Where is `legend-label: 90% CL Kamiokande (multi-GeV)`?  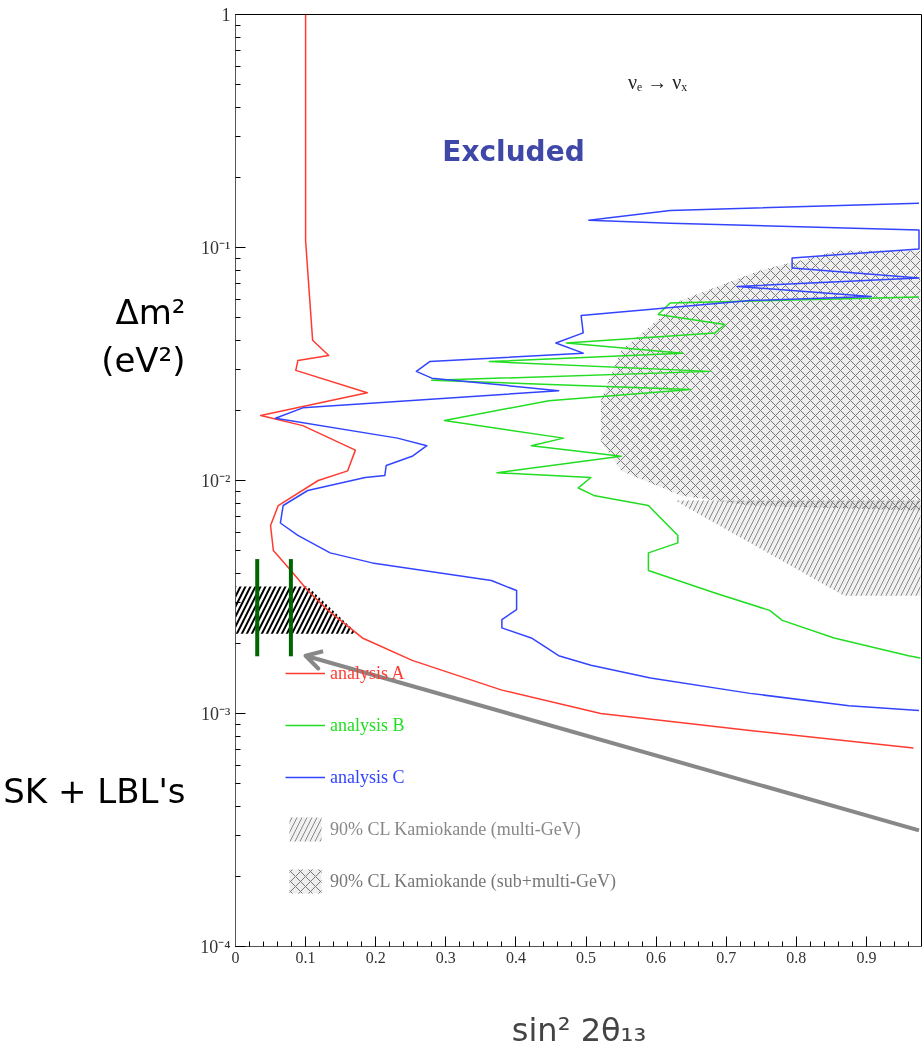 legend-label: 90% CL Kamiokande (multi-GeV) is located at coordinates (455, 829).